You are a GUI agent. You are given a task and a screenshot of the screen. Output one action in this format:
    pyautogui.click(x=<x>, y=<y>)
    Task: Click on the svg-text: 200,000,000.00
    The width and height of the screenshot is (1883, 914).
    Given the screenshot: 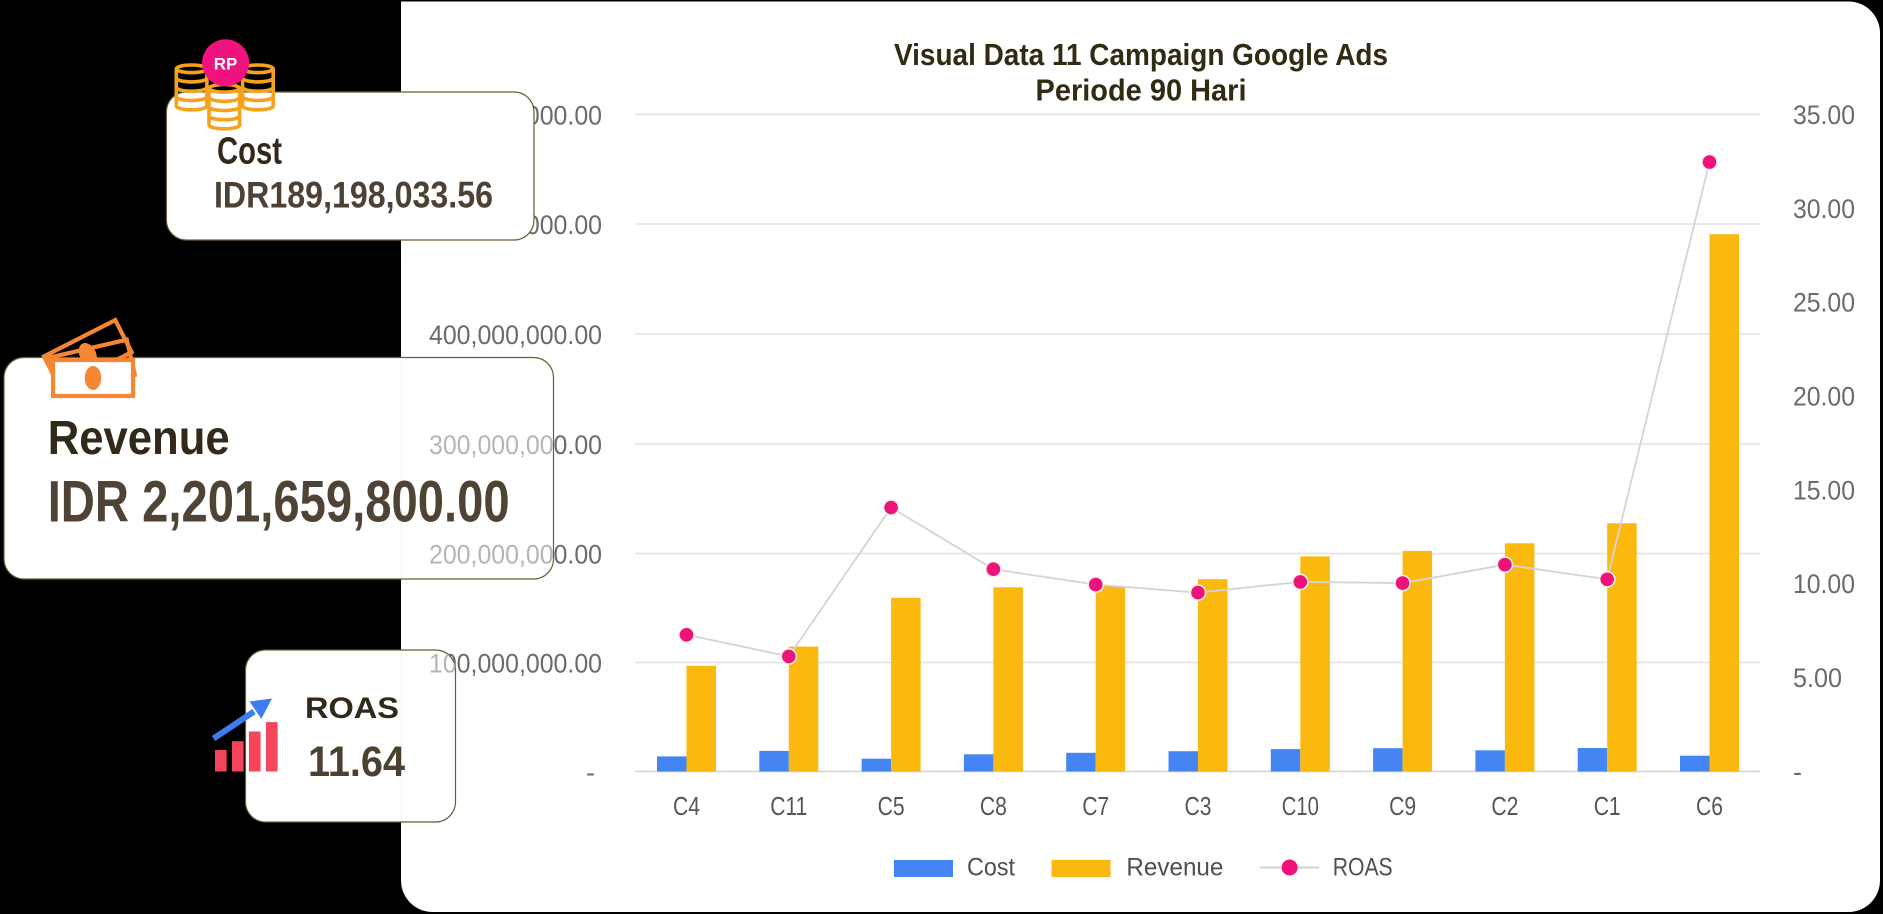 What is the action you would take?
    pyautogui.click(x=515, y=554)
    